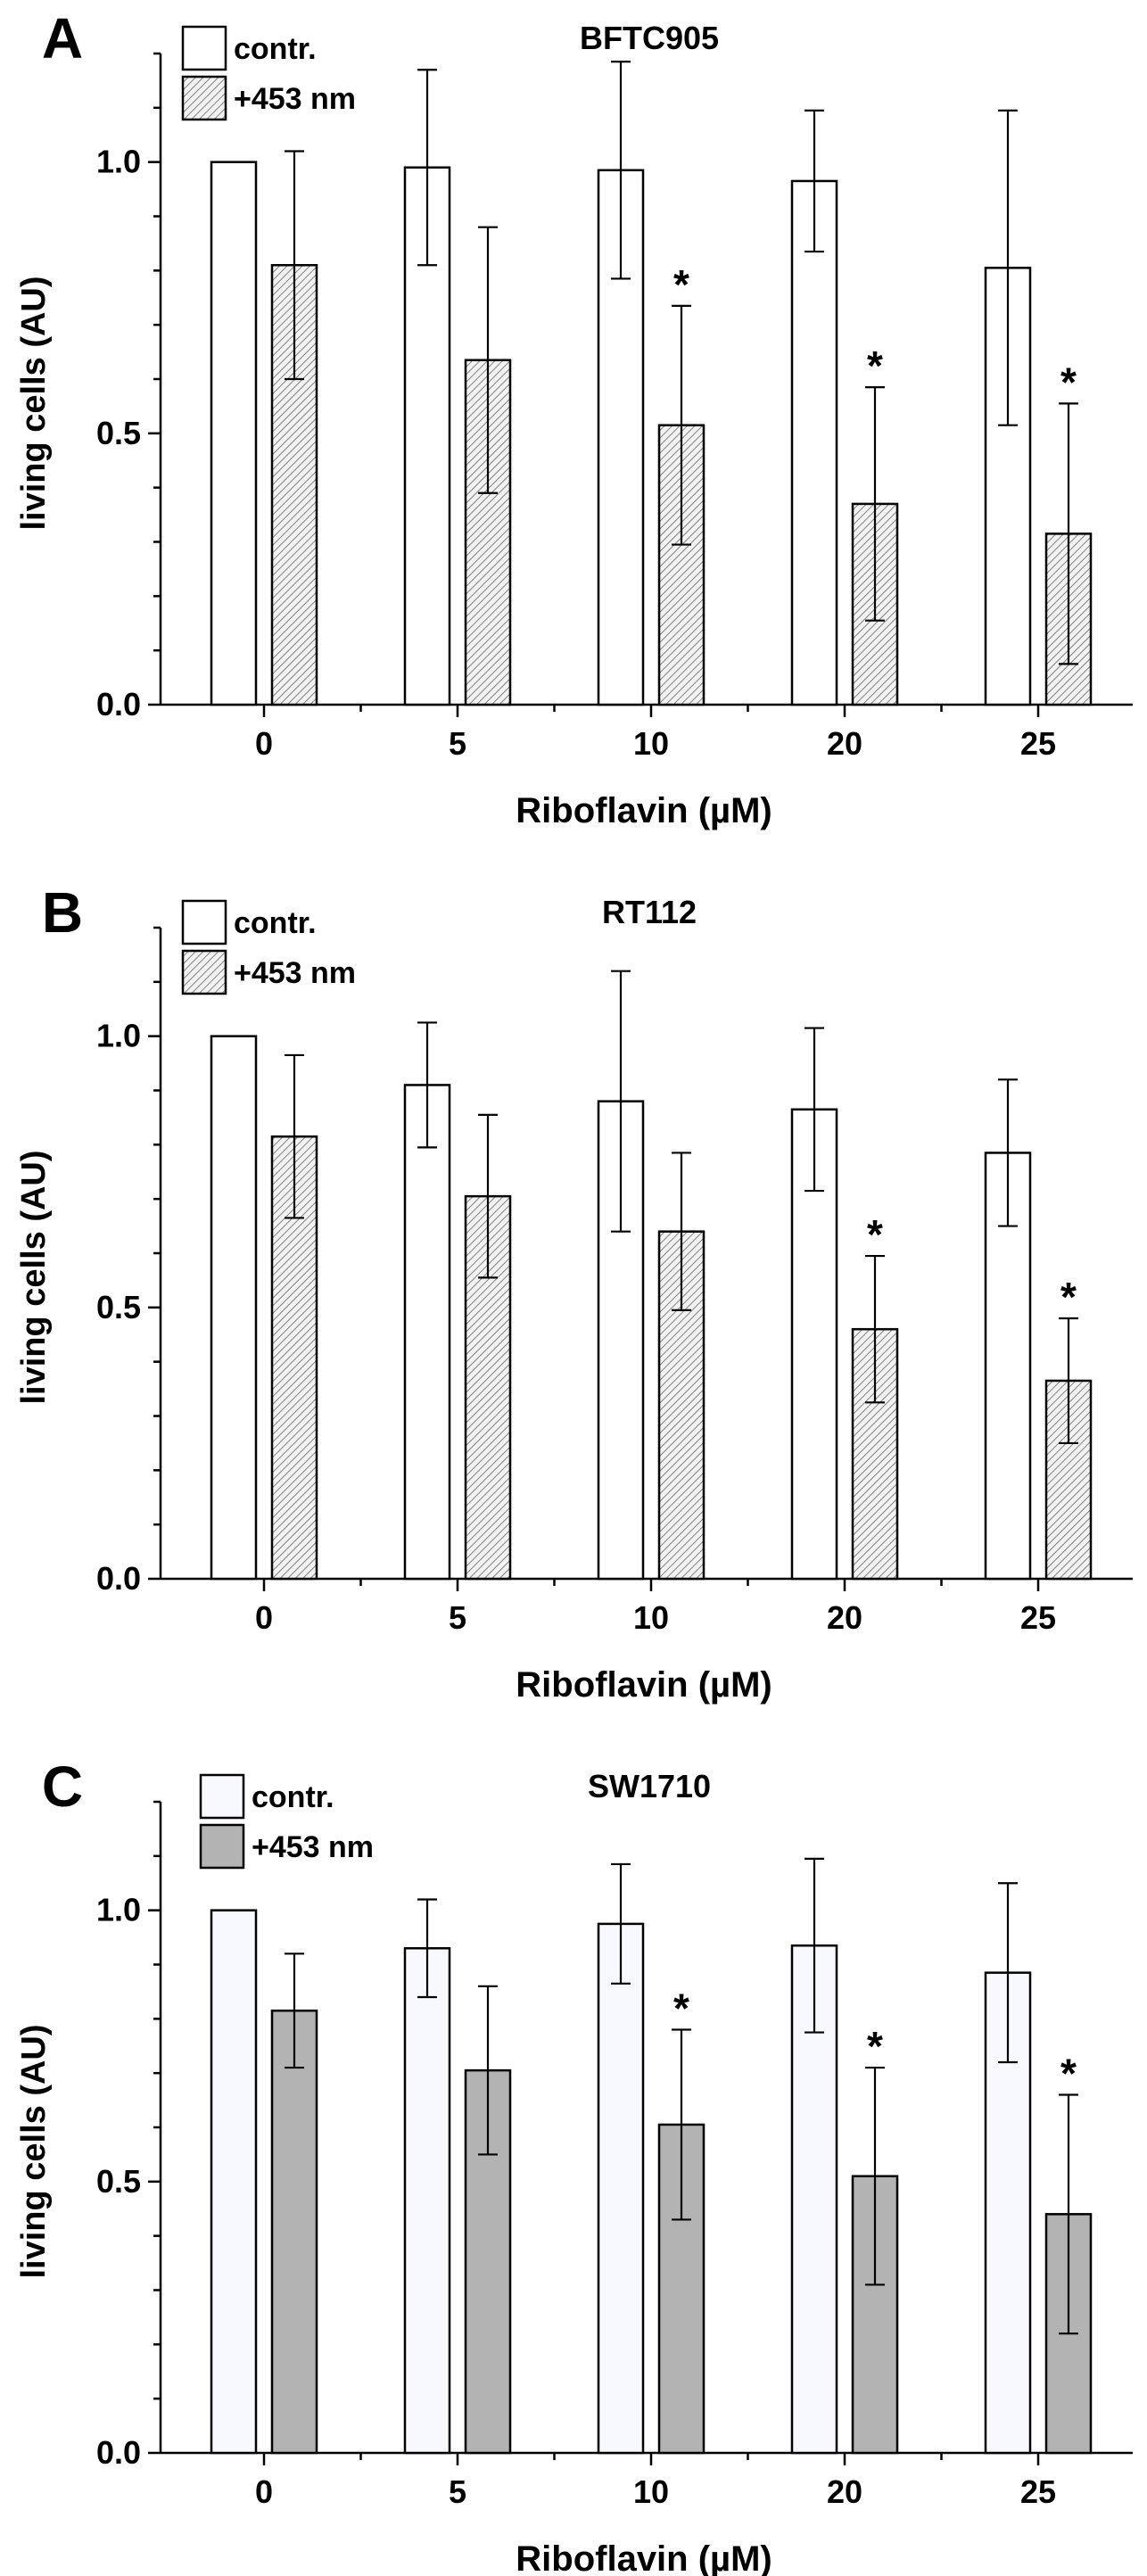 This screenshot has width=1147, height=2576. Describe the element at coordinates (649, 38) in the screenshot. I see `chart-title: BFTC905` at that location.